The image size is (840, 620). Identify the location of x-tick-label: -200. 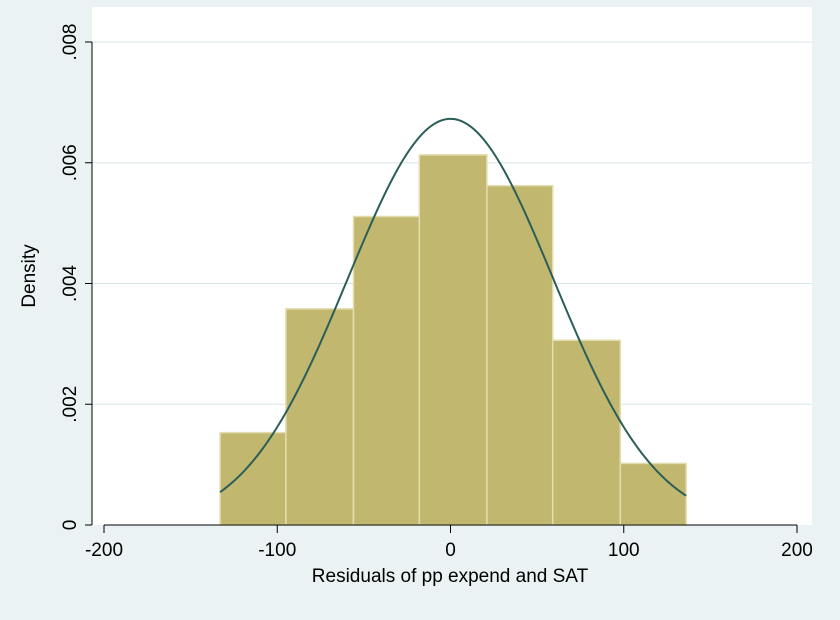
(104, 550).